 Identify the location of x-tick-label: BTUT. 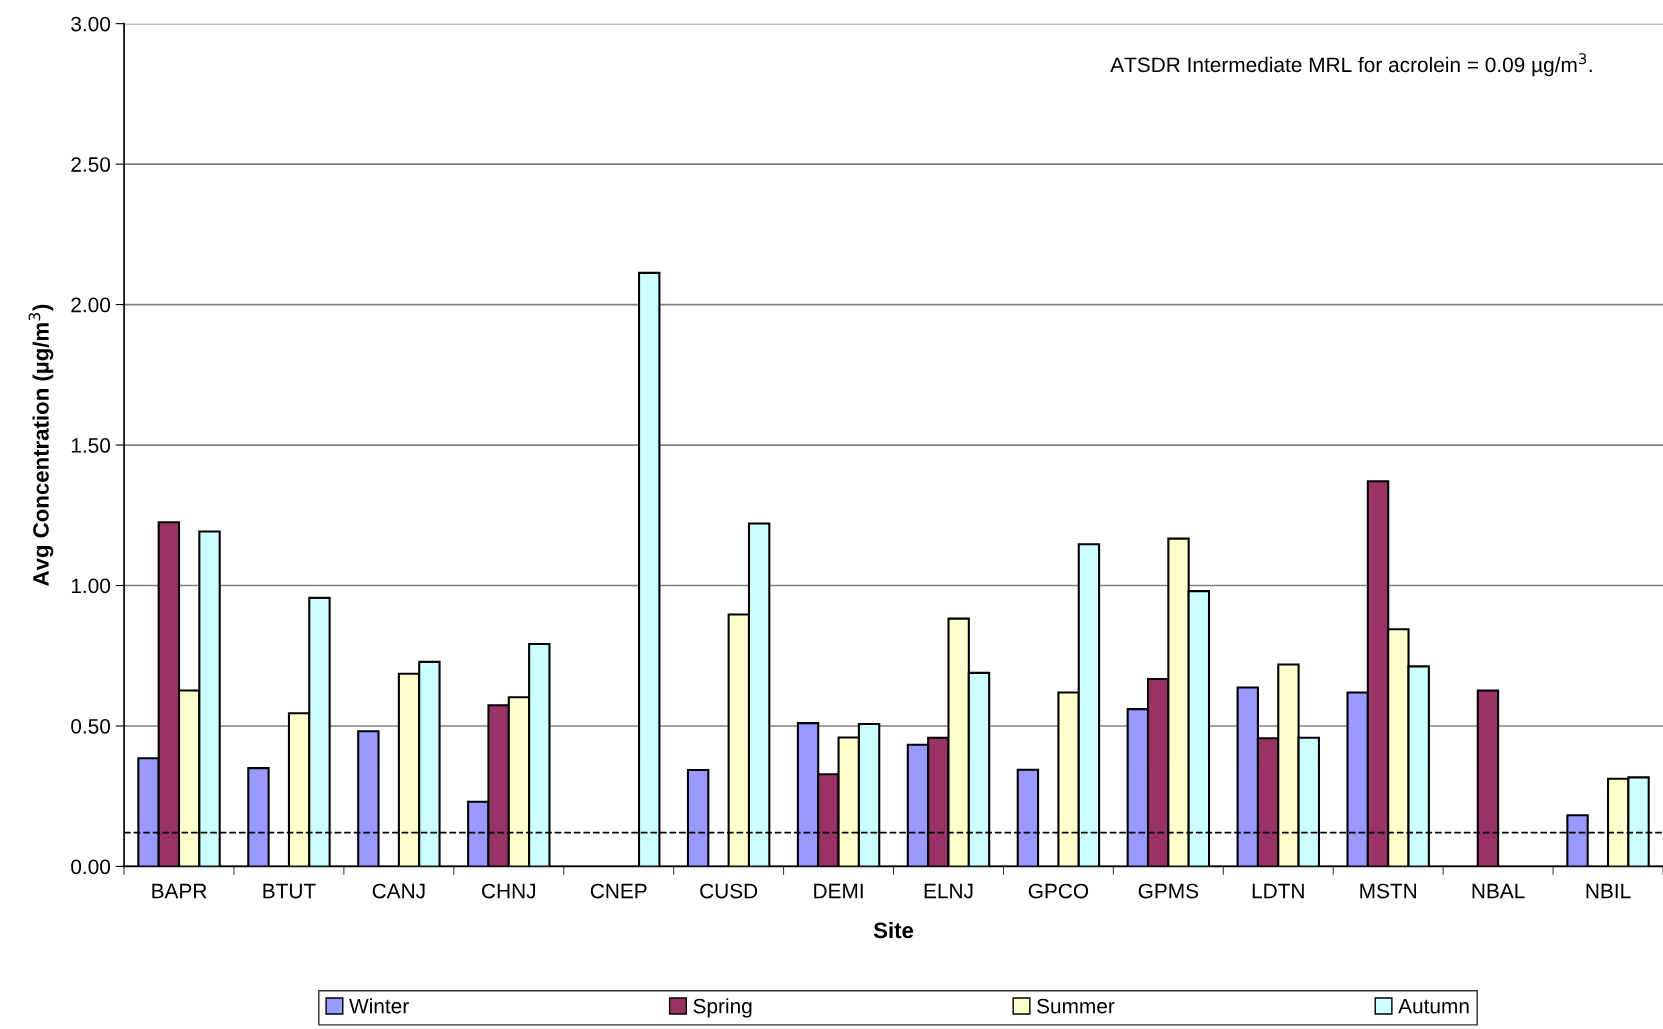
(289, 891).